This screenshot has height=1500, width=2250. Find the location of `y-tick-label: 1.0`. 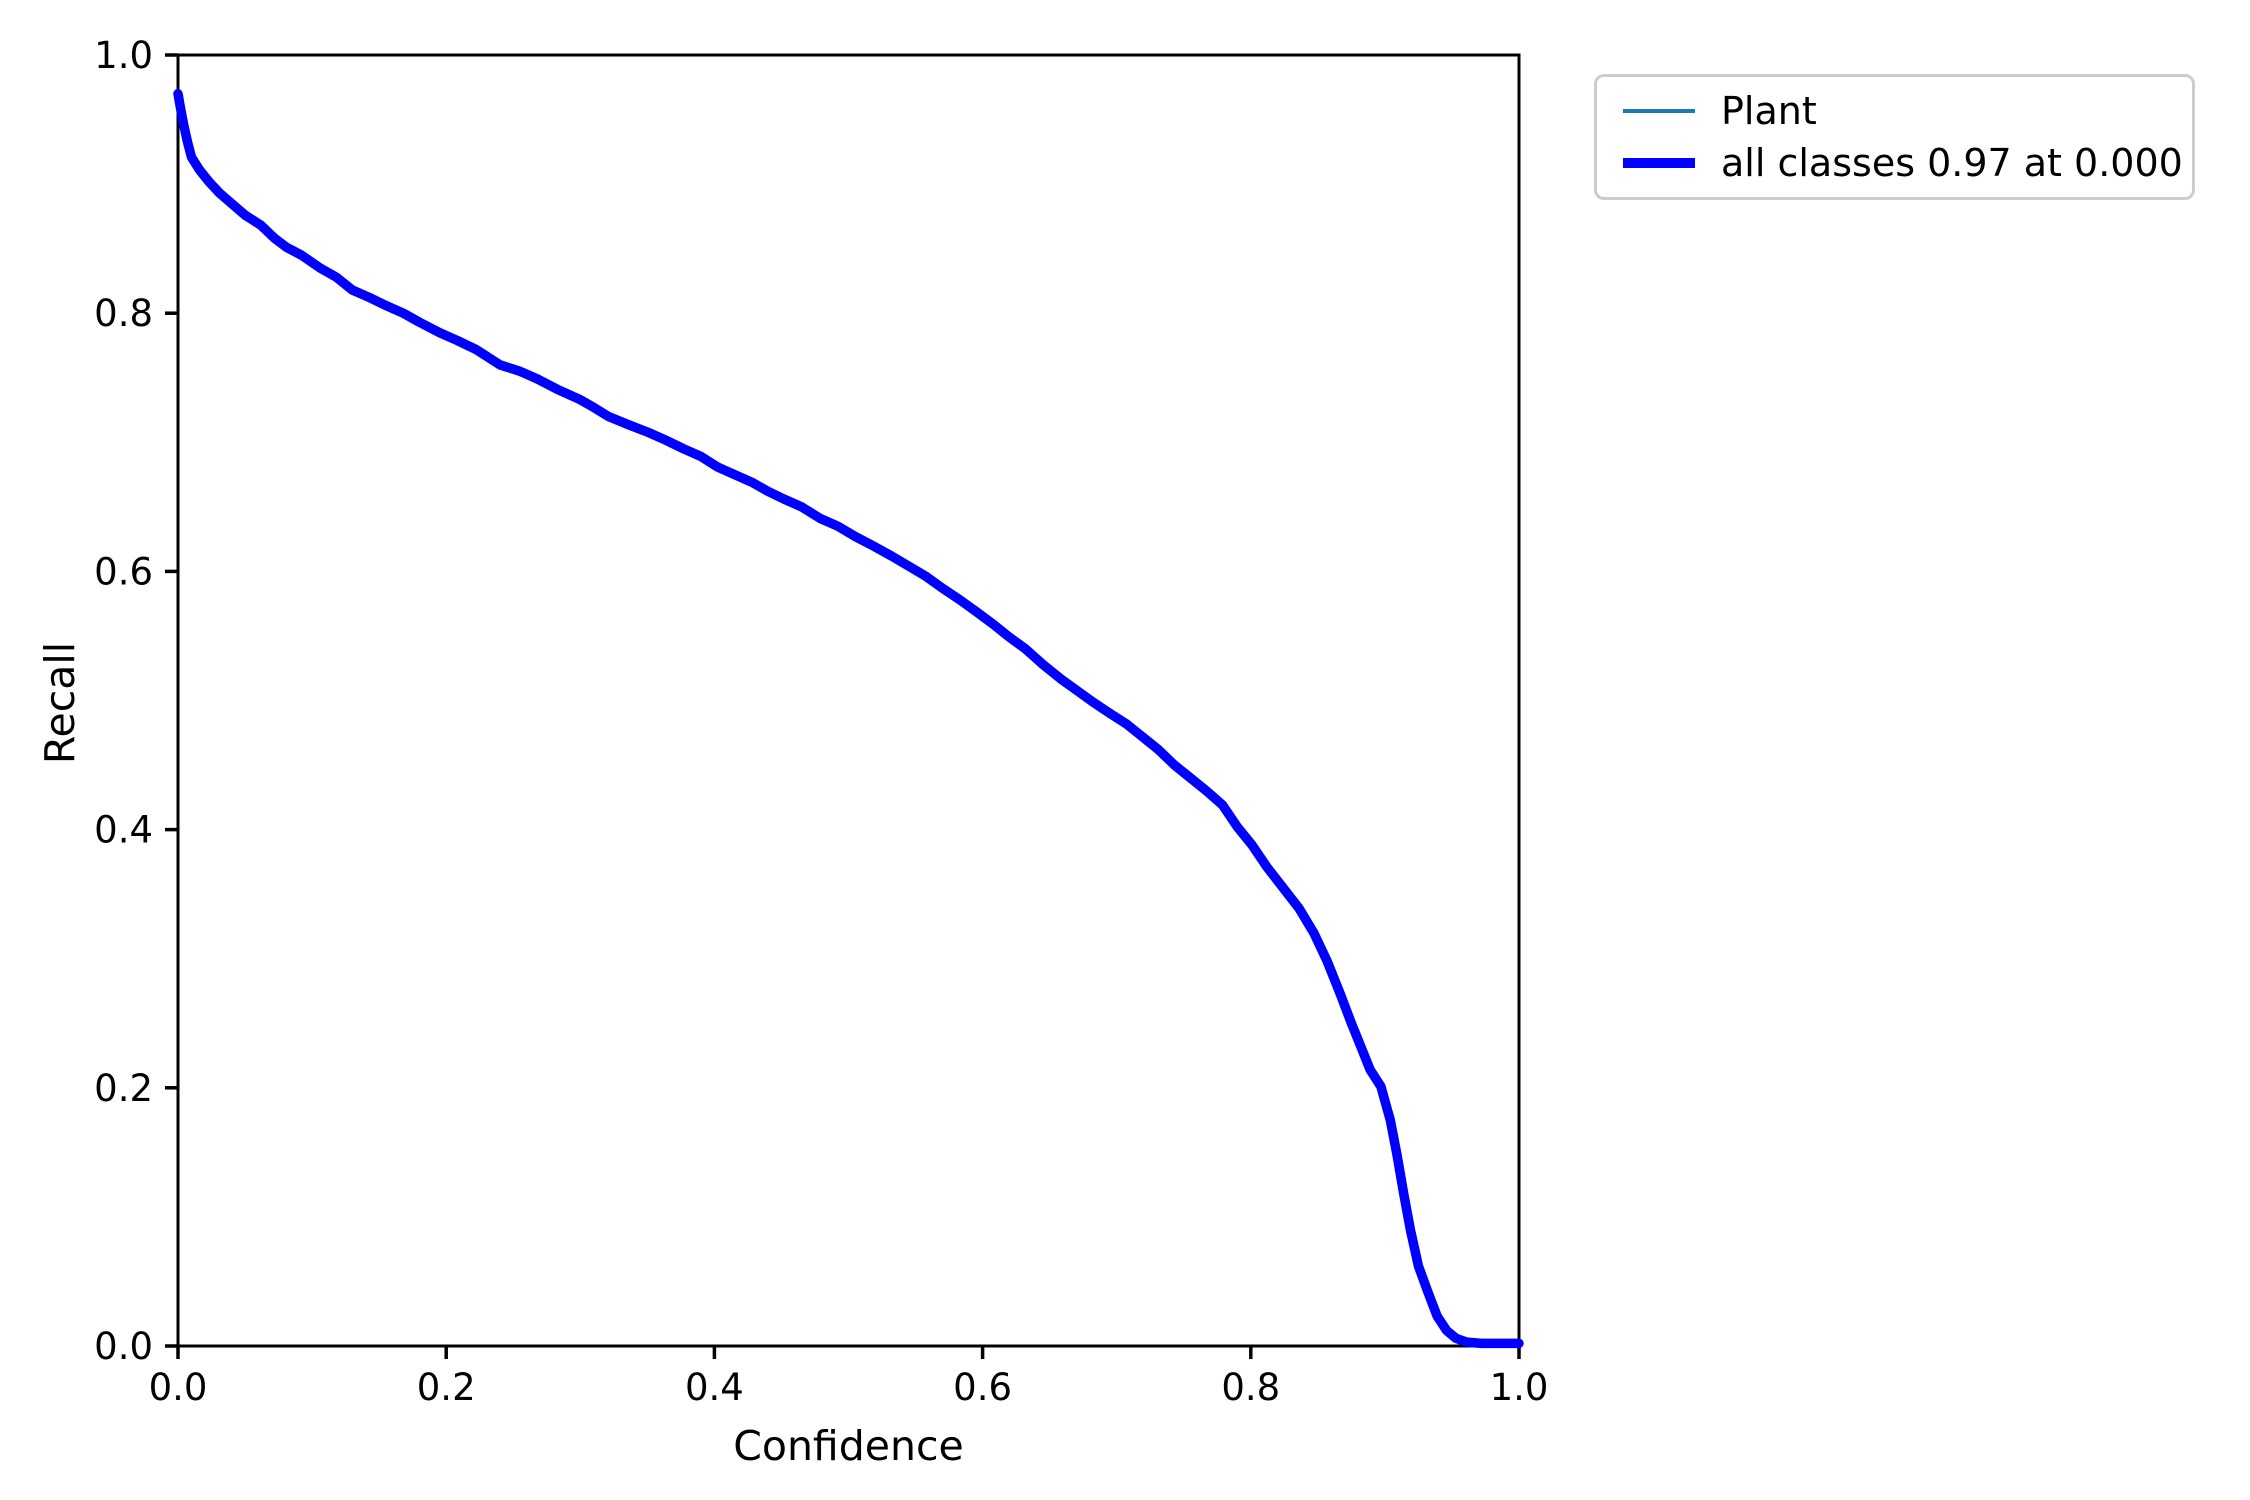

y-tick-label: 1.0 is located at coordinates (123, 55).